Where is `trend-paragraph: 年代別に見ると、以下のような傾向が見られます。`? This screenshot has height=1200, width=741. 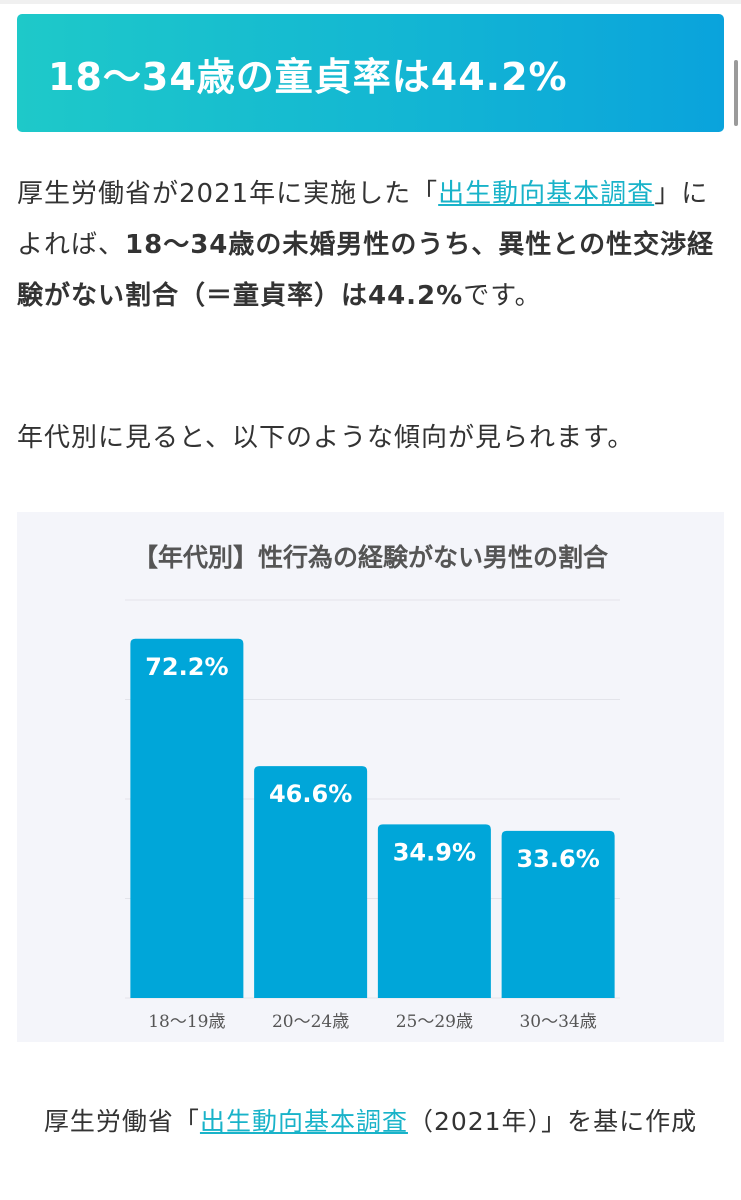 trend-paragraph: 年代別に見ると、以下のような傾向が見られます。 is located at coordinates (326, 438).